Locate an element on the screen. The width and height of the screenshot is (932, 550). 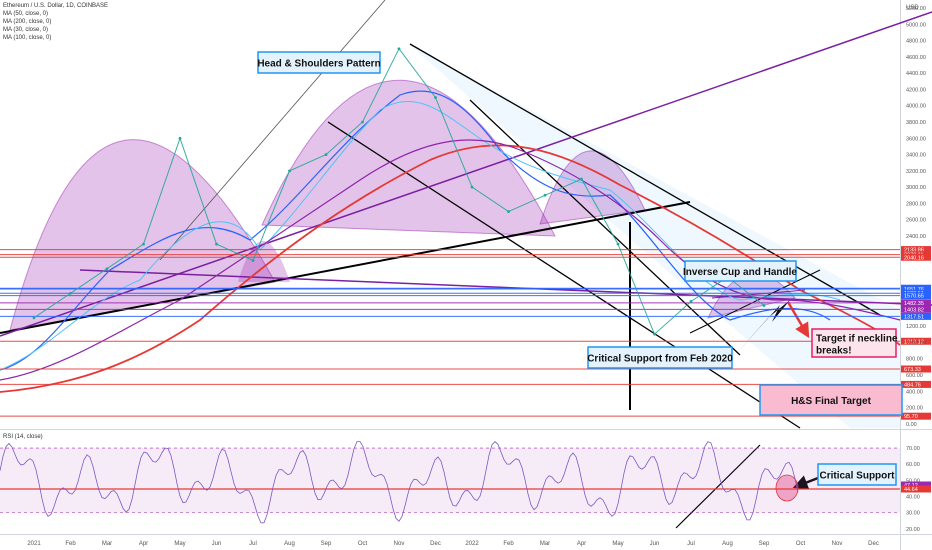
price-tick-label: 400.00 is located at coordinates (914, 392).